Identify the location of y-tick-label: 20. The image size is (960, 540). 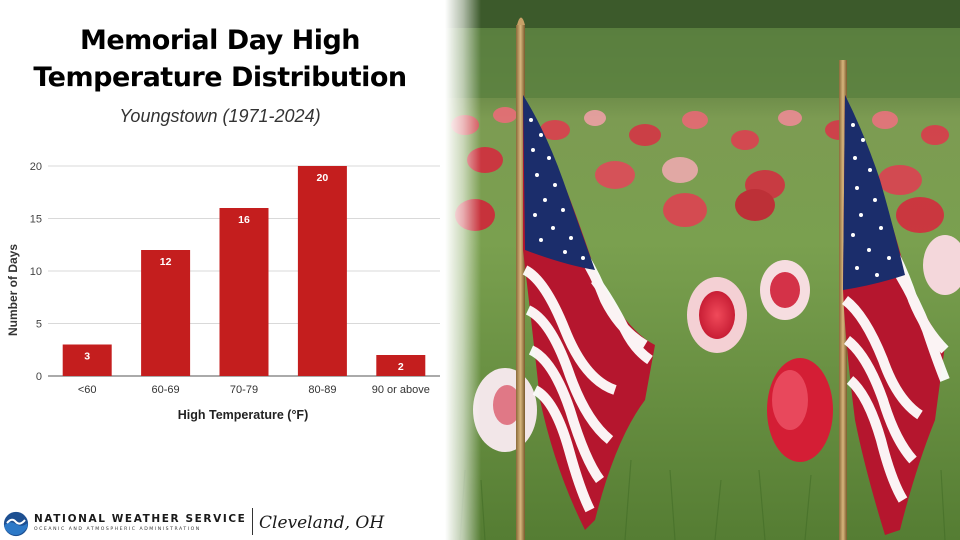
(36, 167).